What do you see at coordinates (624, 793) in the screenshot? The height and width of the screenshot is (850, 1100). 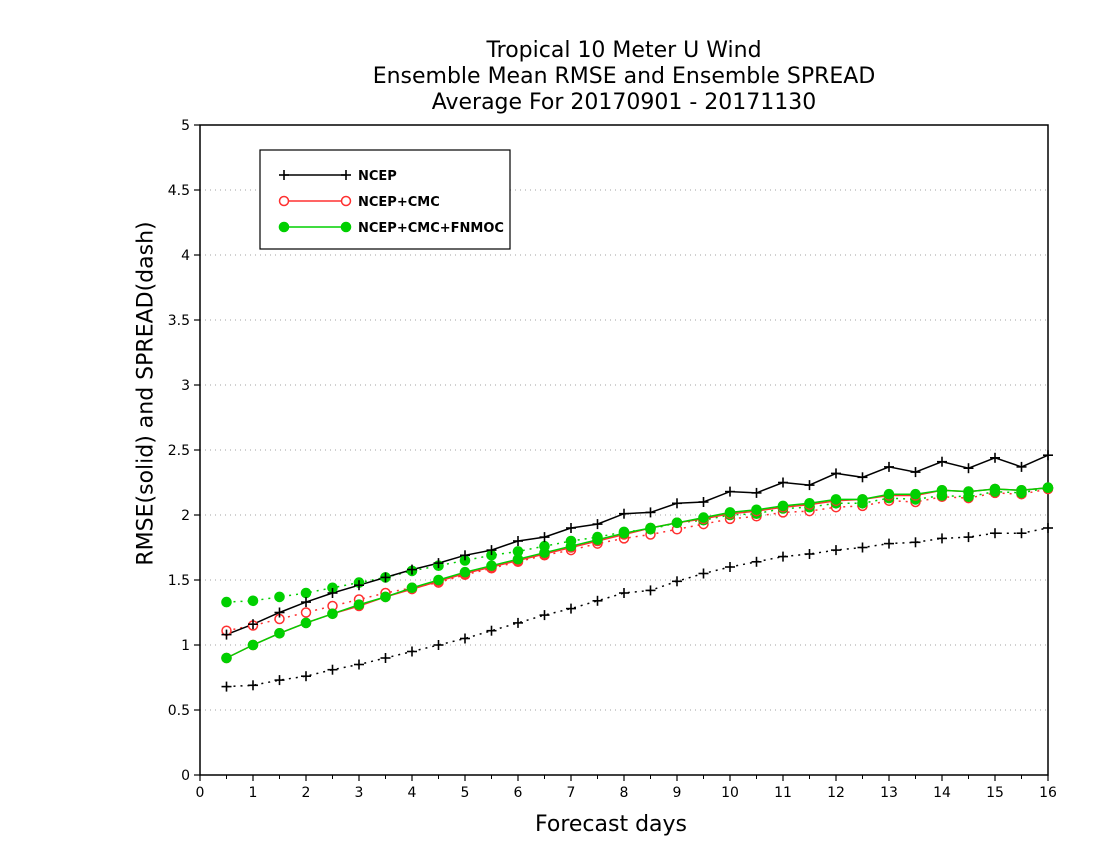 I see `x-tick-label: 8` at bounding box center [624, 793].